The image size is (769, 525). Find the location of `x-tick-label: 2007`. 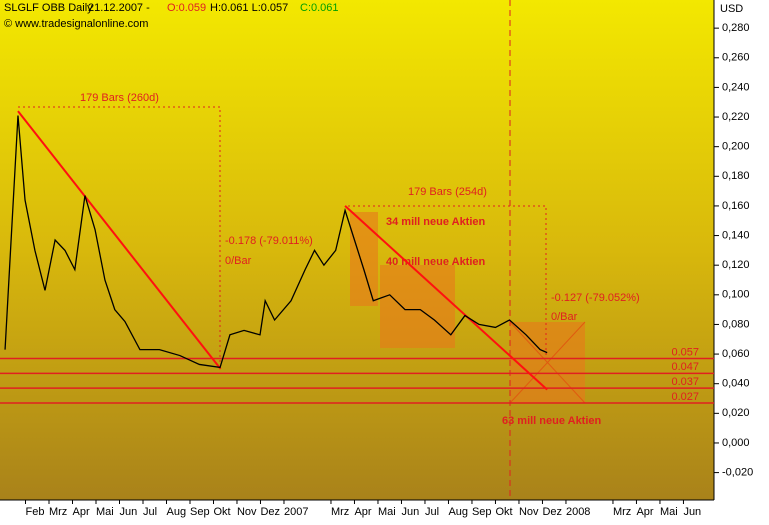

x-tick-label: 2007 is located at coordinates (296, 512).